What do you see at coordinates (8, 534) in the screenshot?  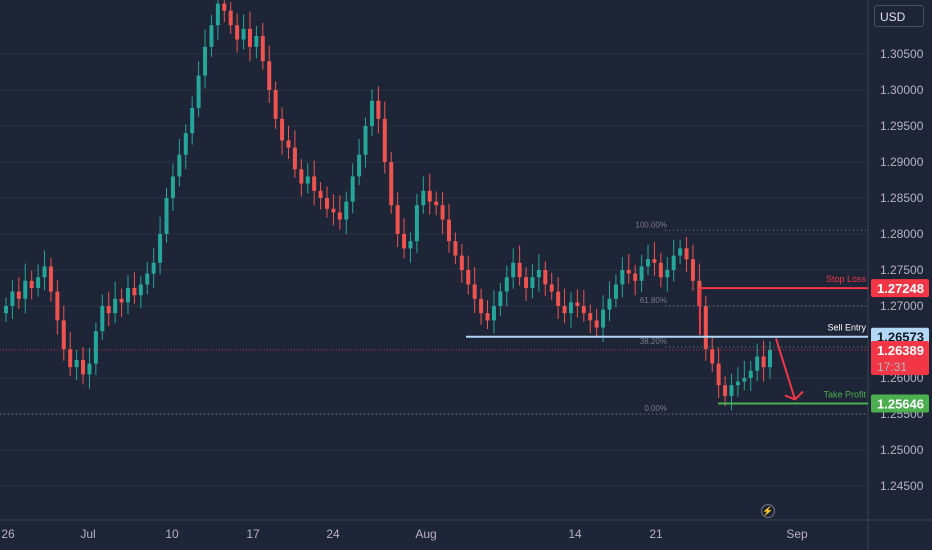 I see `x-tick-label: 26` at bounding box center [8, 534].